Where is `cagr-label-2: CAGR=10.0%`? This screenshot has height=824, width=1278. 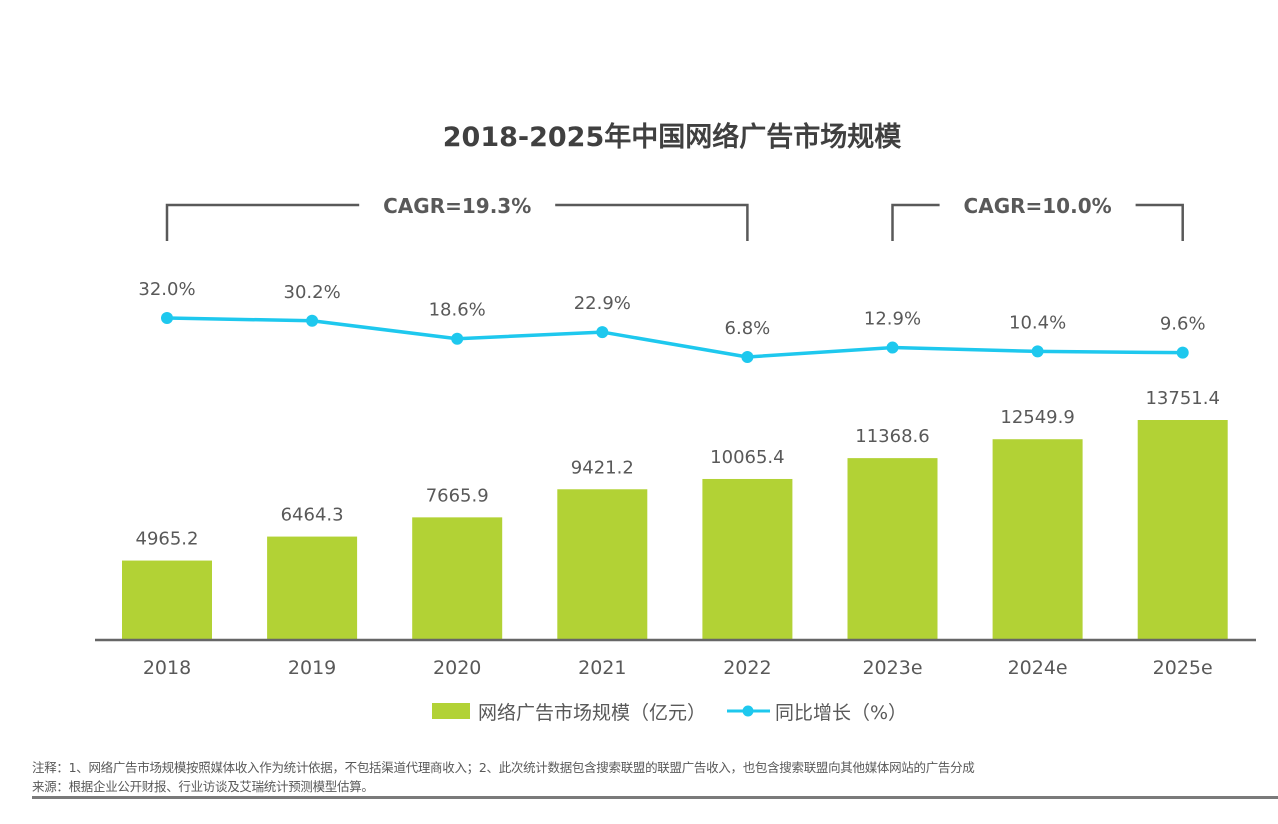 cagr-label-2: CAGR=10.0% is located at coordinates (1038, 206).